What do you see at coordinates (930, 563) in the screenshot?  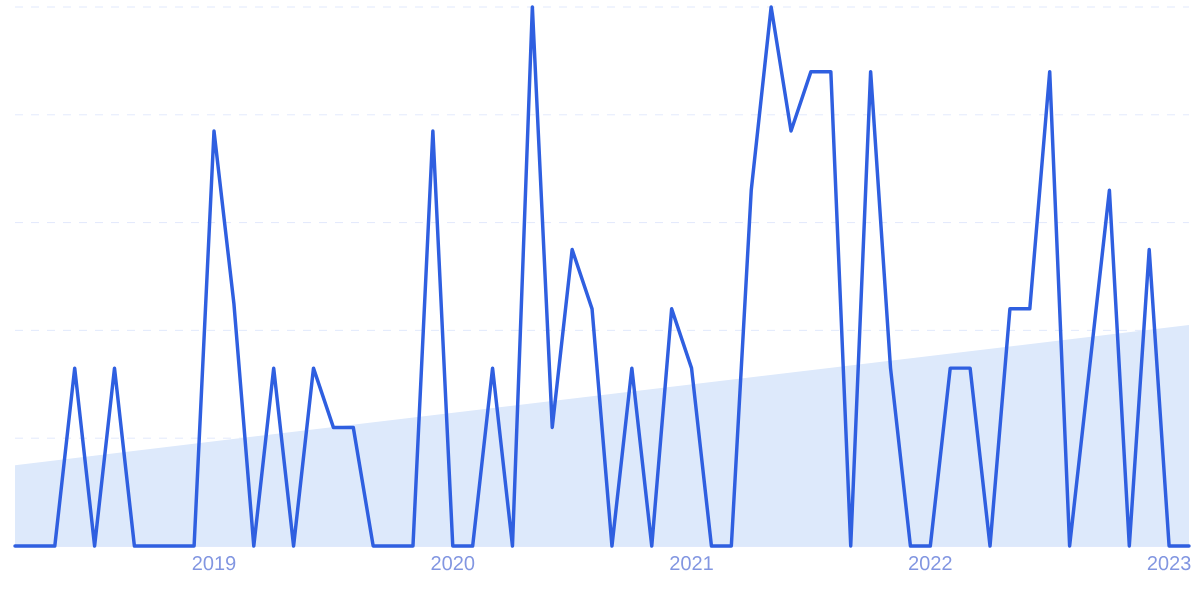 I see `x-tick-label: 2022` at bounding box center [930, 563].